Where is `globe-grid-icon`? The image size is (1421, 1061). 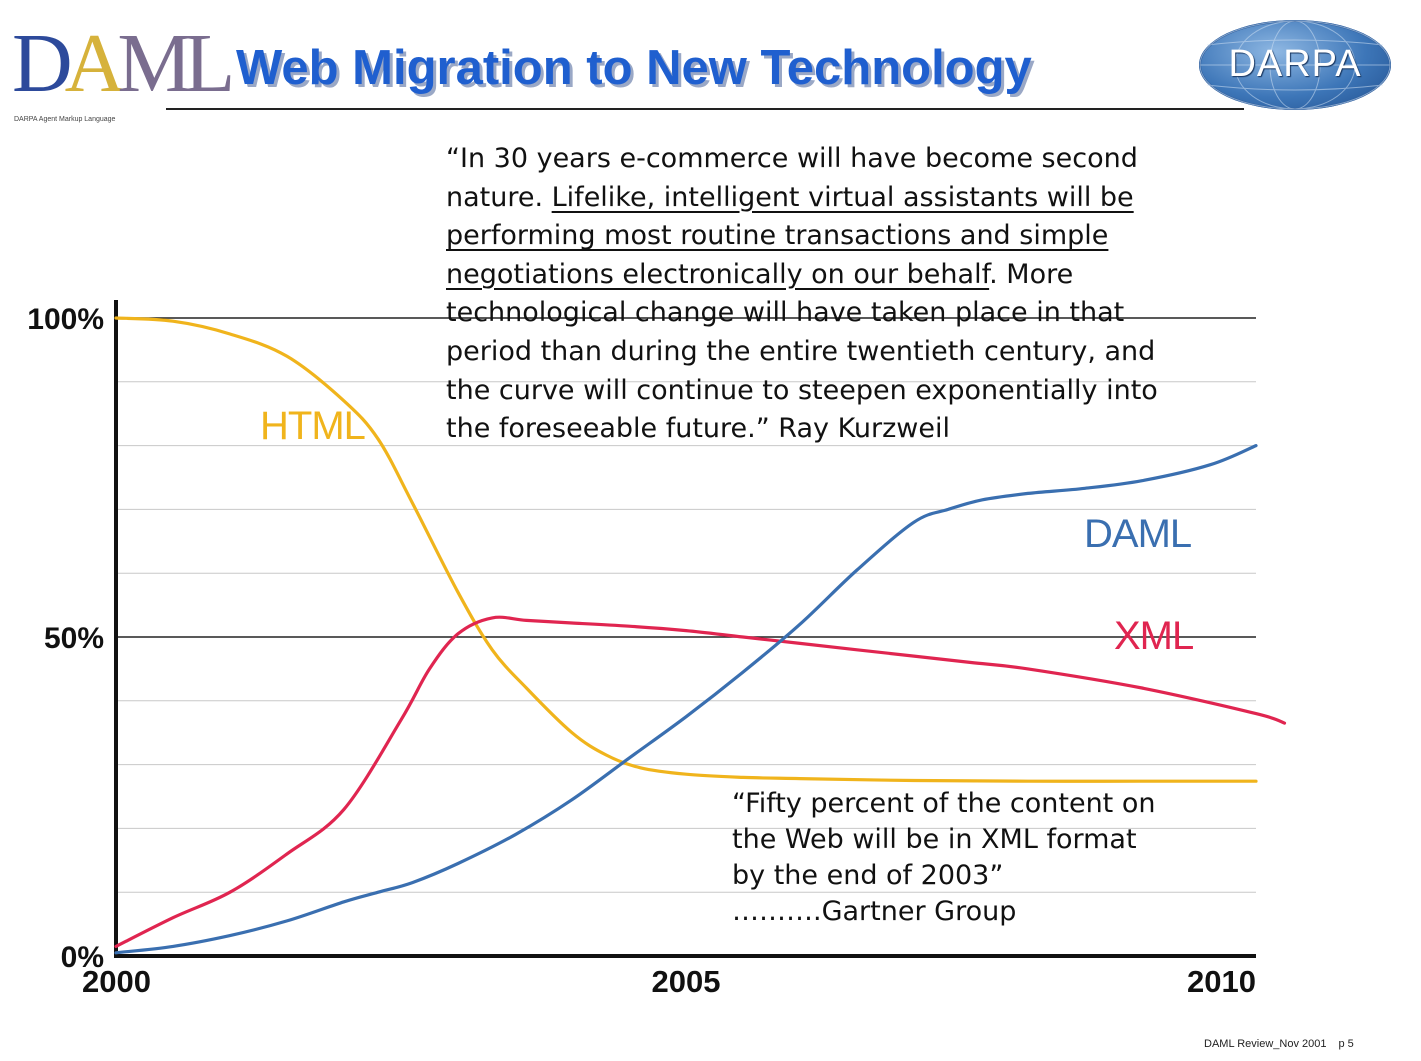 globe-grid-icon is located at coordinates (1295, 65).